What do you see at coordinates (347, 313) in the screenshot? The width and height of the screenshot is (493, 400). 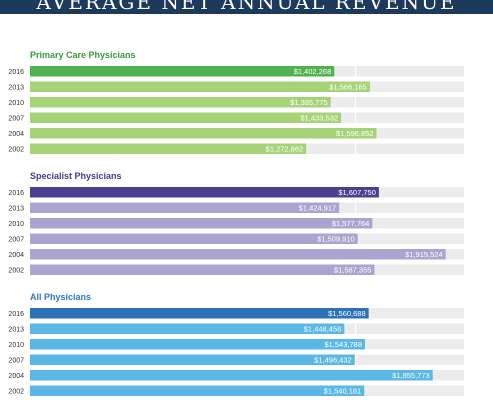 I see `value-label: $1,560,688` at bounding box center [347, 313].